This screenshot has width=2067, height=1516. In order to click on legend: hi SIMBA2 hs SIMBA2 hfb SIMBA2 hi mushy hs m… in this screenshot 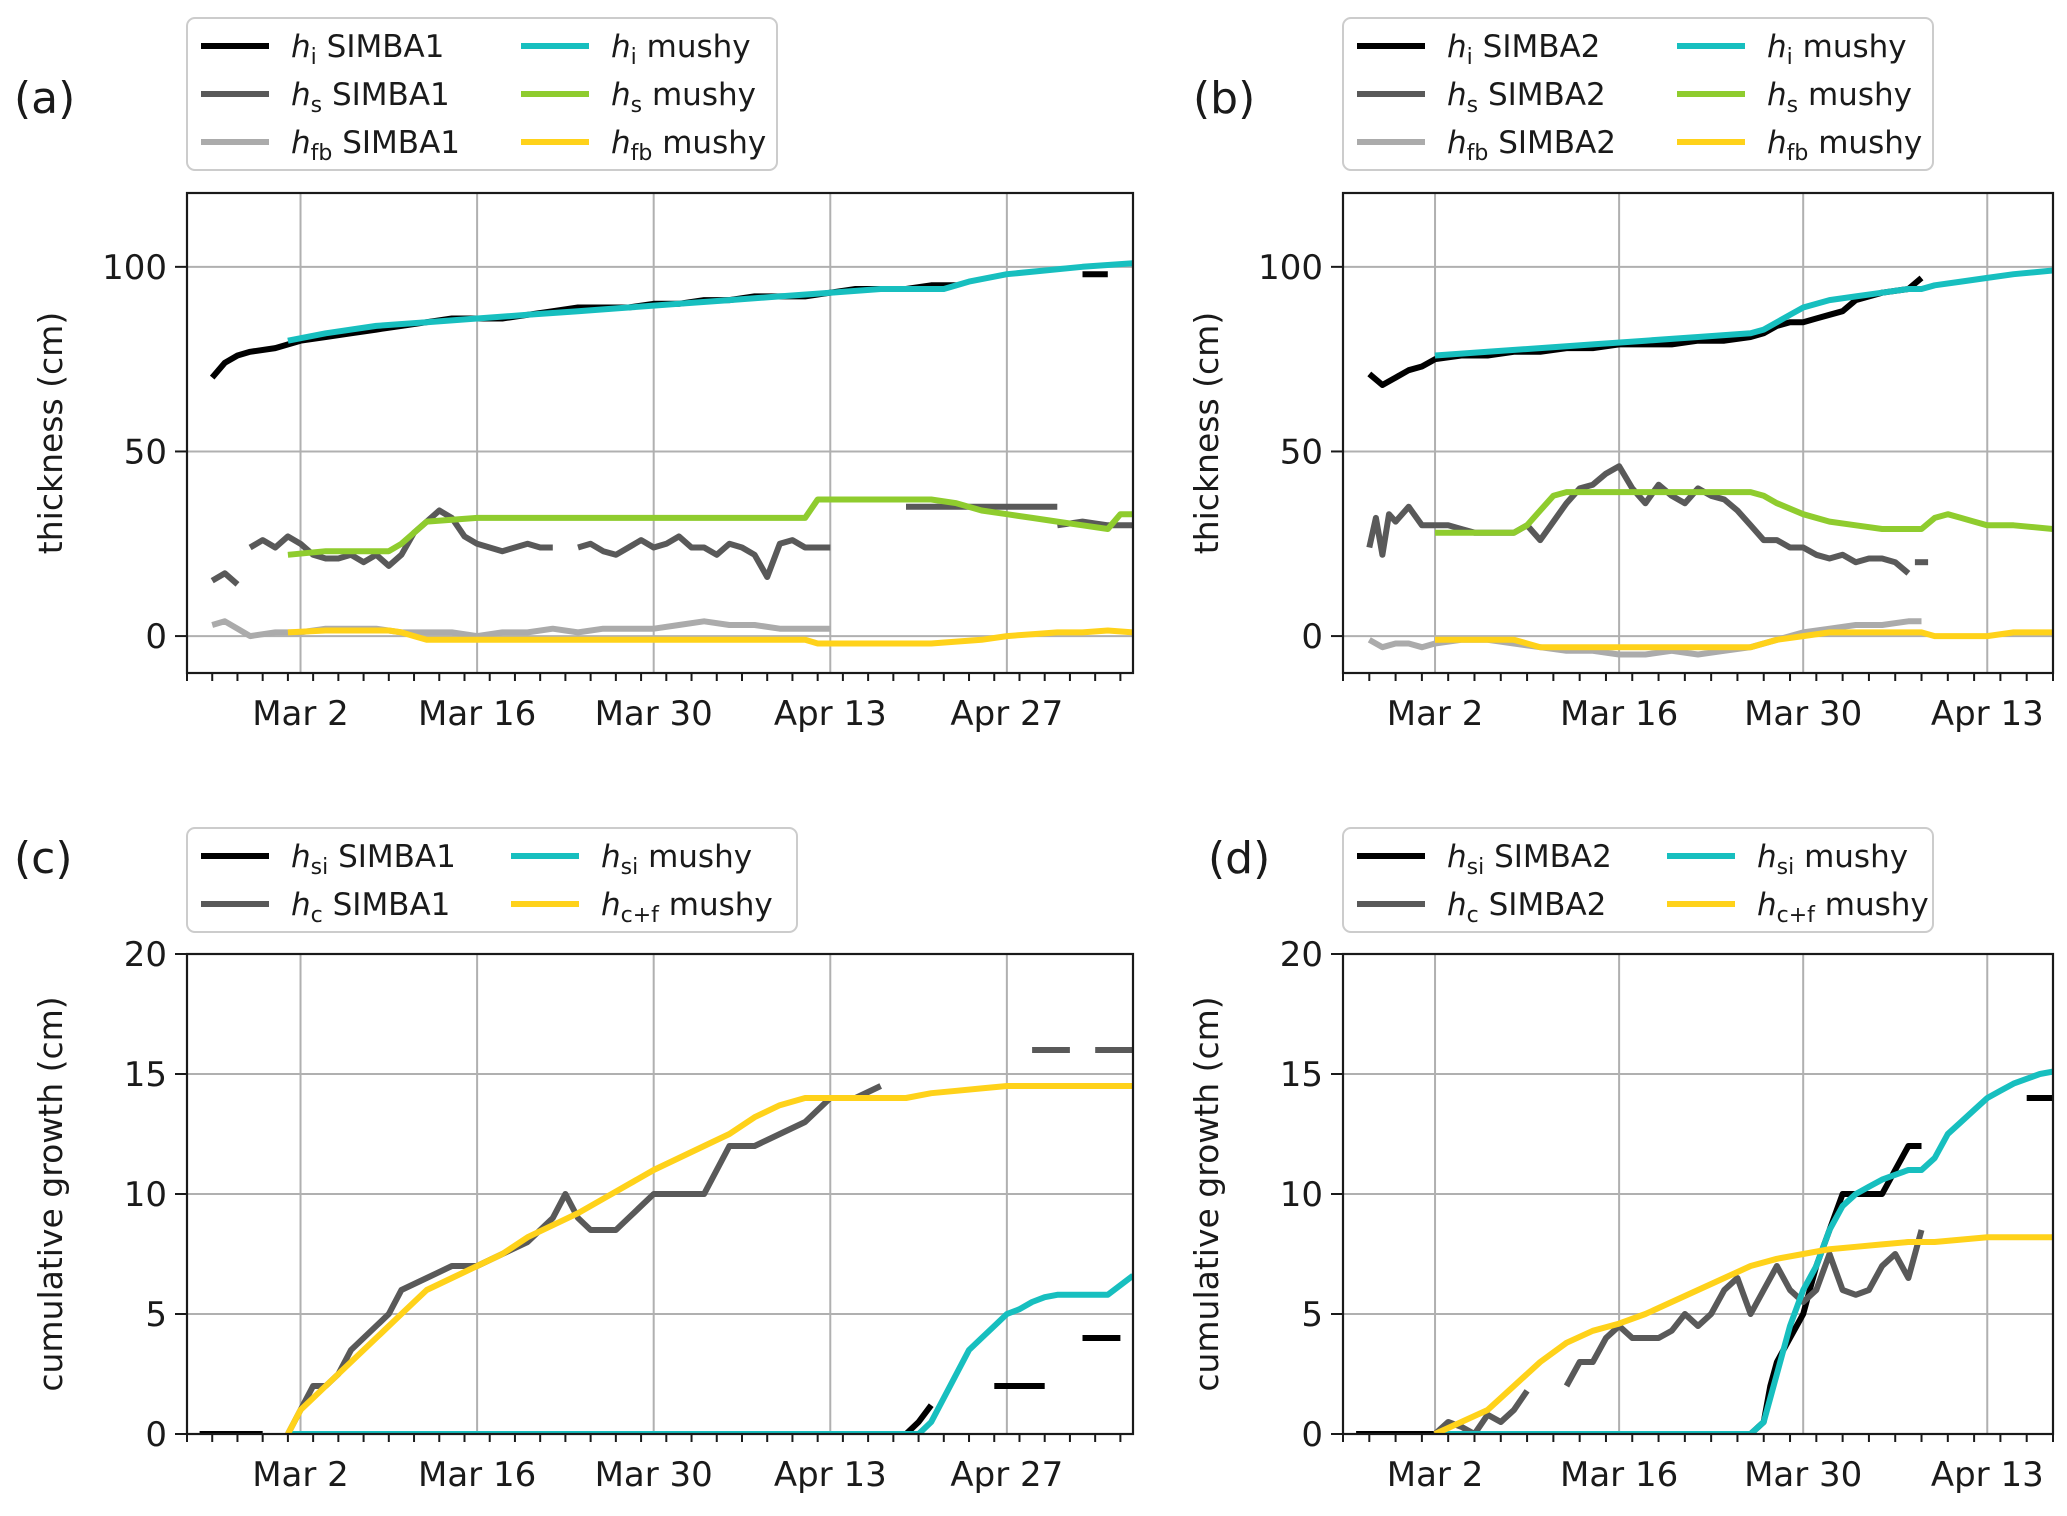, I will do `click(1638, 94)`.